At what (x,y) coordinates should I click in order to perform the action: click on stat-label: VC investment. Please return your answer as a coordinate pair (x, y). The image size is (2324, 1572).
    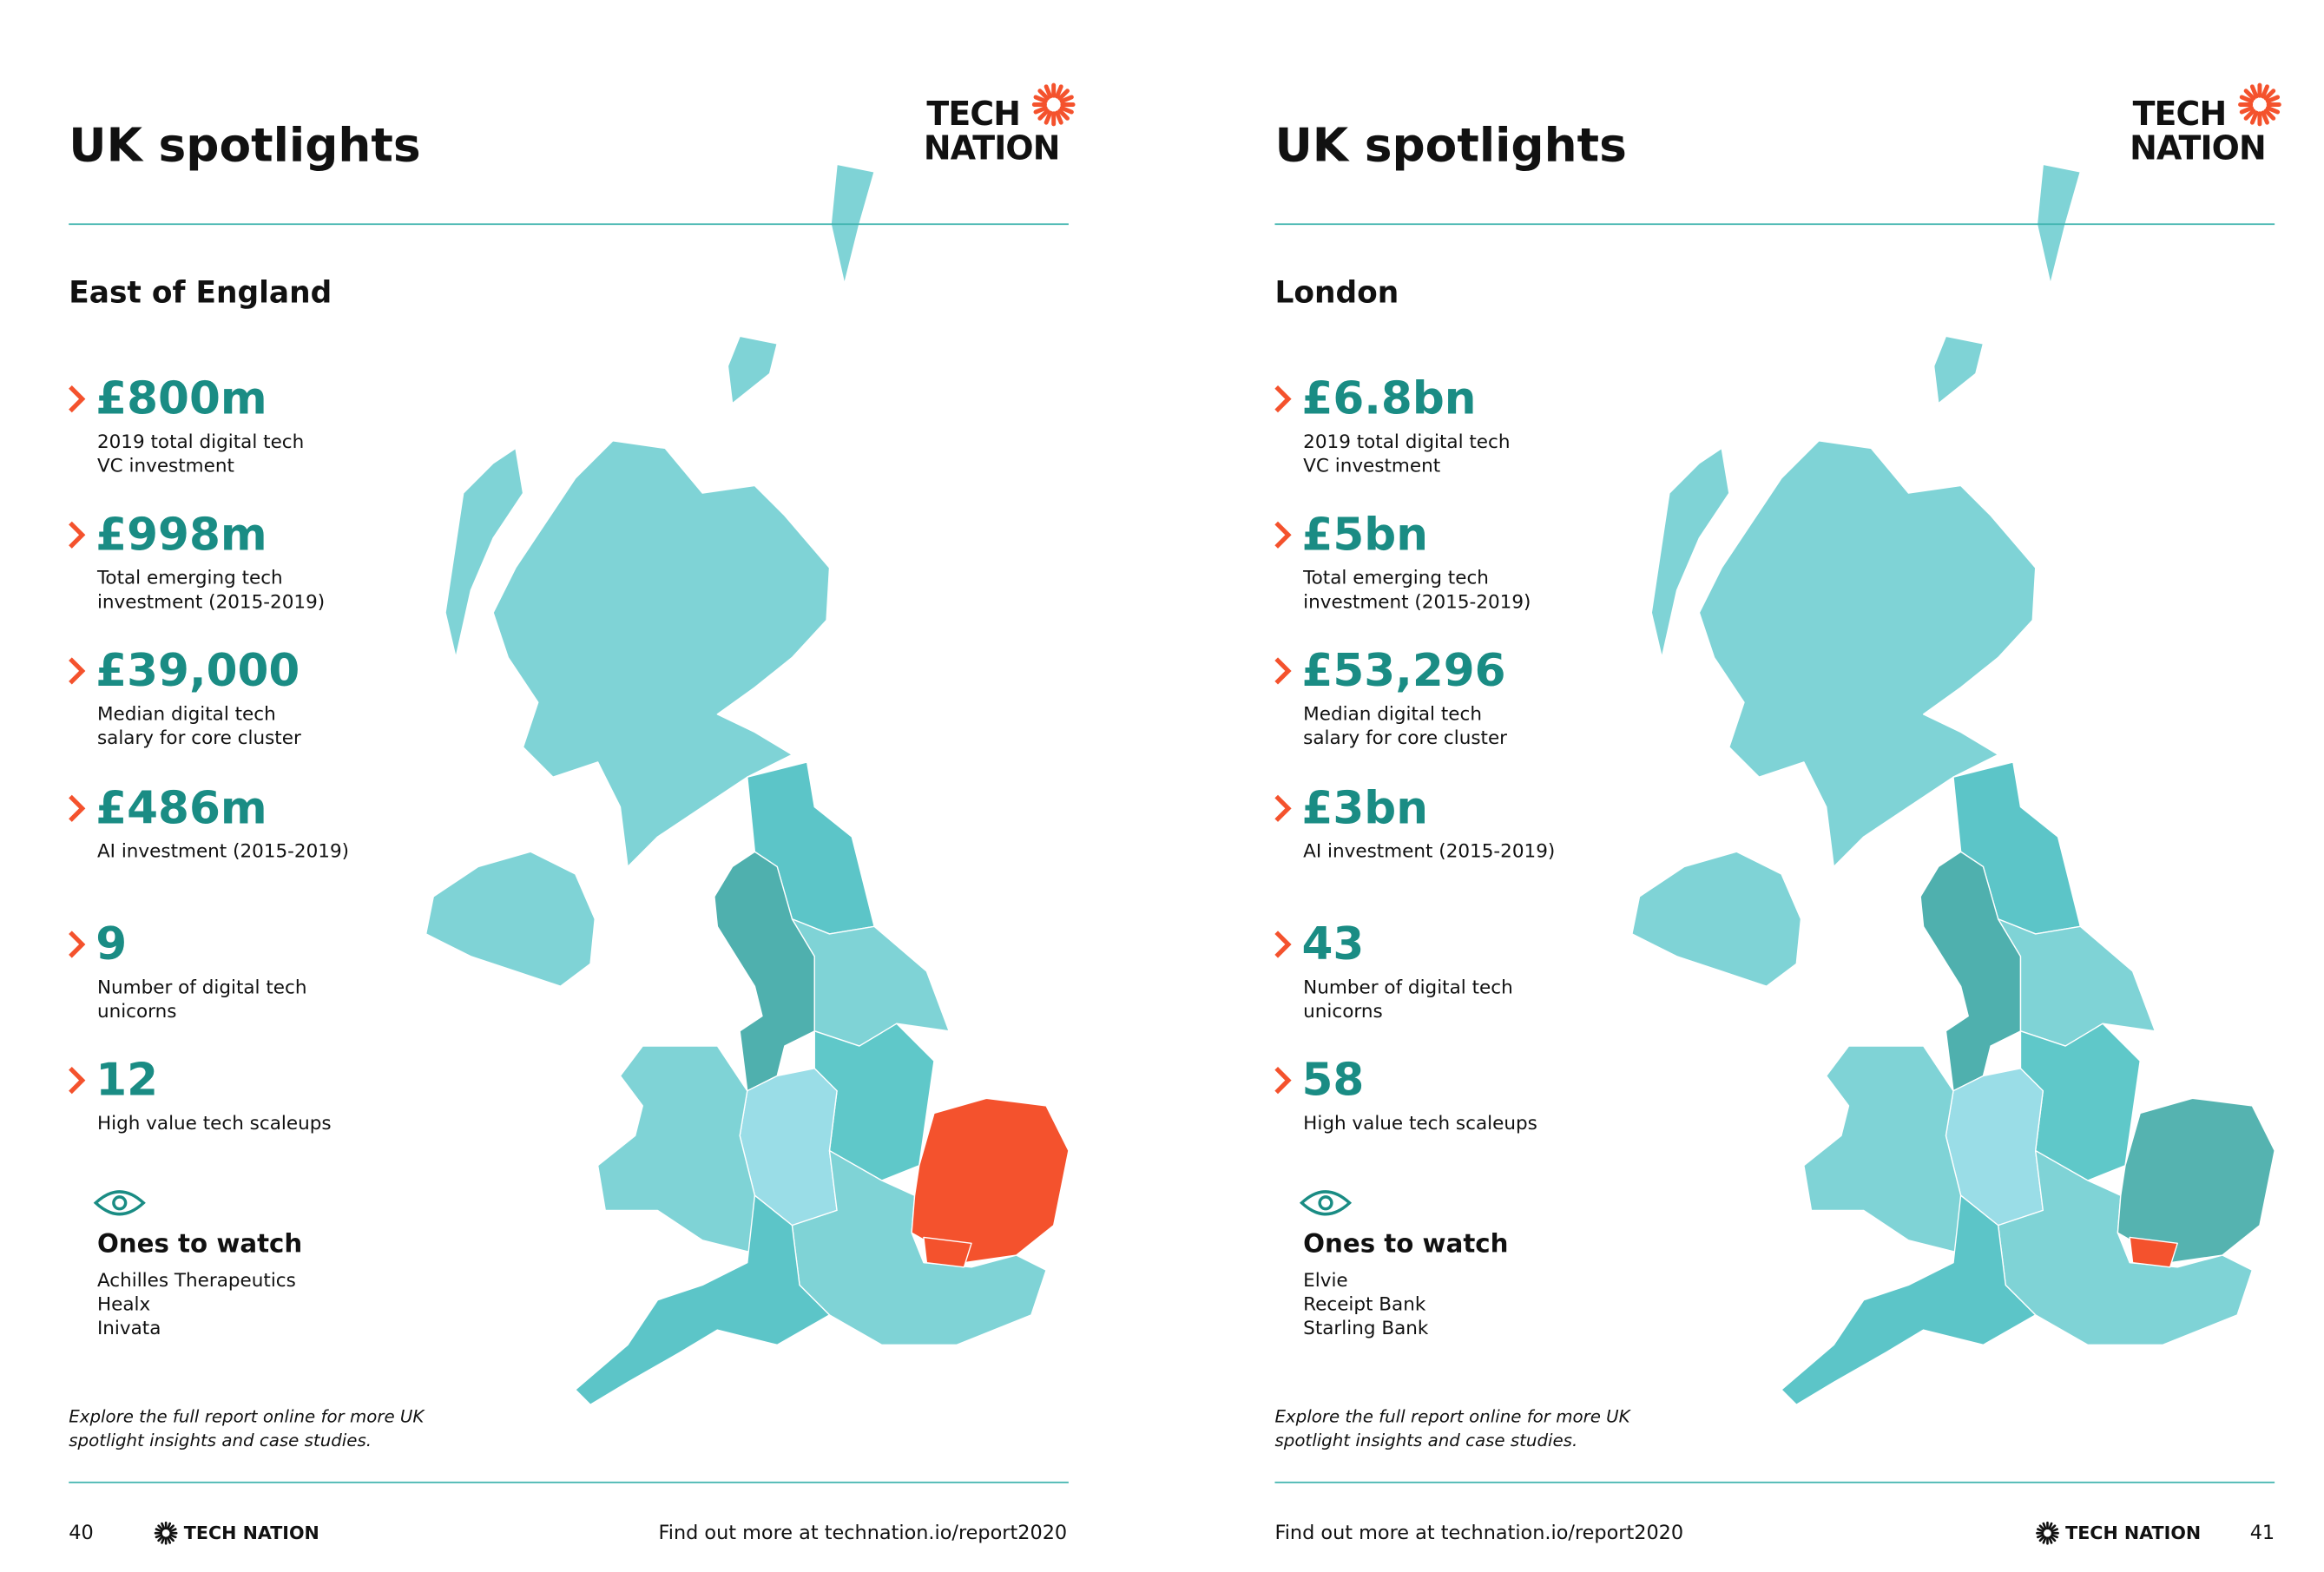
    Looking at the image, I should click on (166, 466).